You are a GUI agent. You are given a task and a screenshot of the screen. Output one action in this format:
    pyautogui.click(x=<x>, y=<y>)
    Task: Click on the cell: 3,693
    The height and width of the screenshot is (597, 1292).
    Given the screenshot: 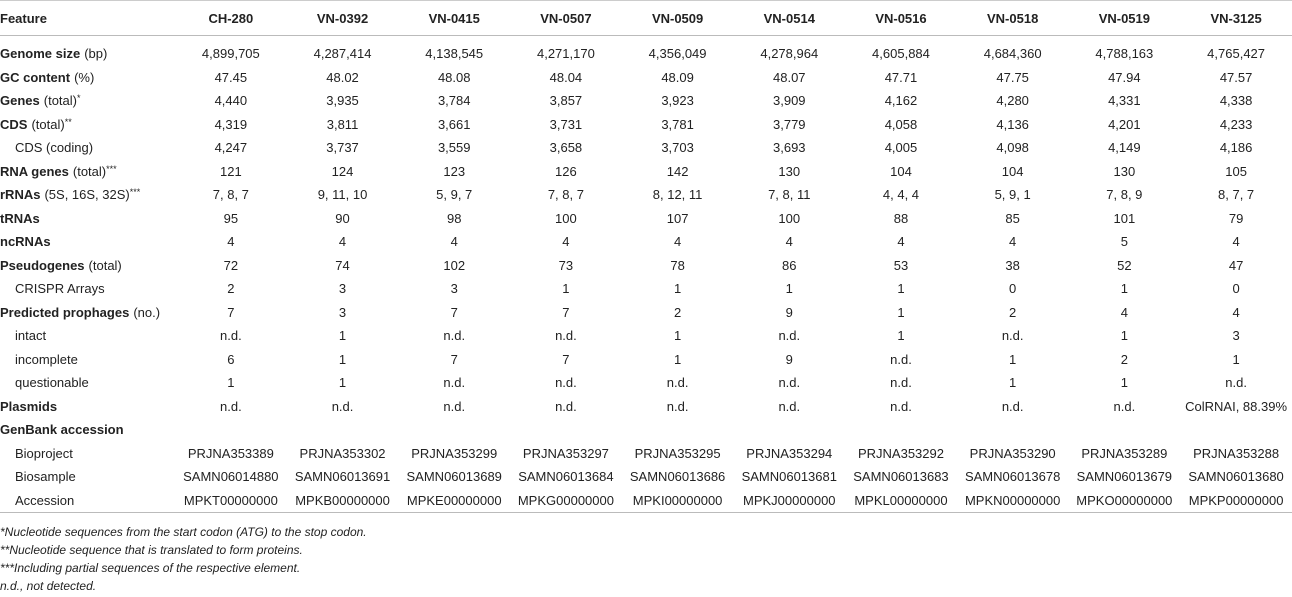 What is the action you would take?
    pyautogui.click(x=789, y=148)
    